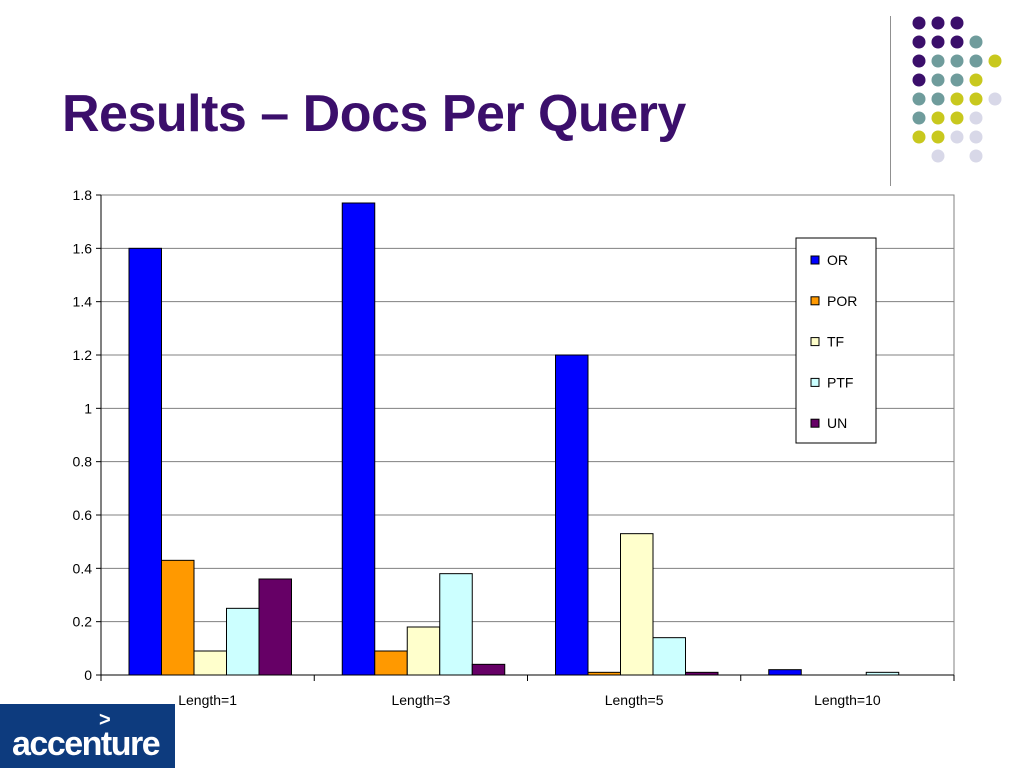  I want to click on legend-label-por: POR, so click(842, 301).